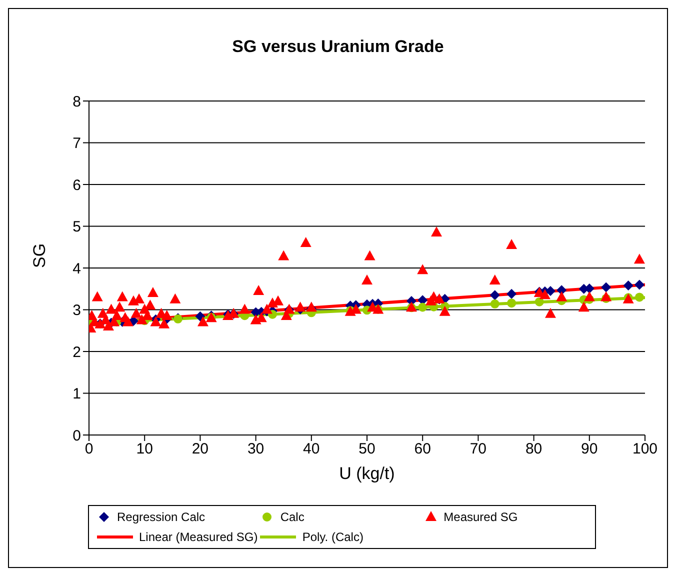 The image size is (679, 569). I want to click on x-tick-label: 40, so click(311, 449).